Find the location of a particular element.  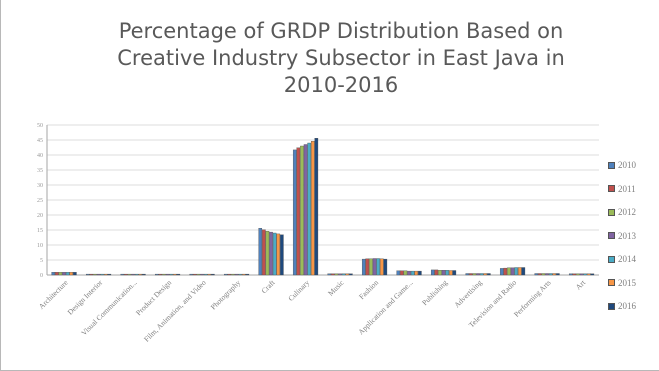

x-tick-label: Architecture is located at coordinates (53, 294).